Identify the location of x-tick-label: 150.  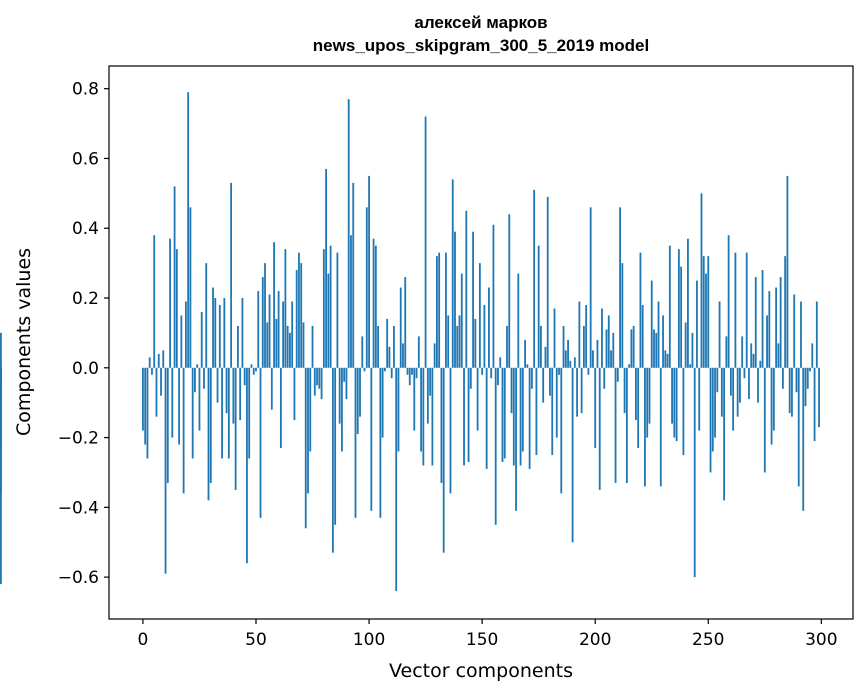
(482, 640).